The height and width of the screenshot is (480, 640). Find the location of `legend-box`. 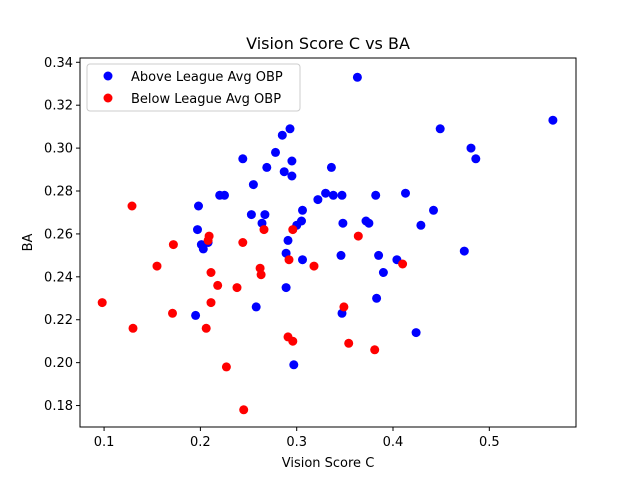

legend-box is located at coordinates (193, 87).